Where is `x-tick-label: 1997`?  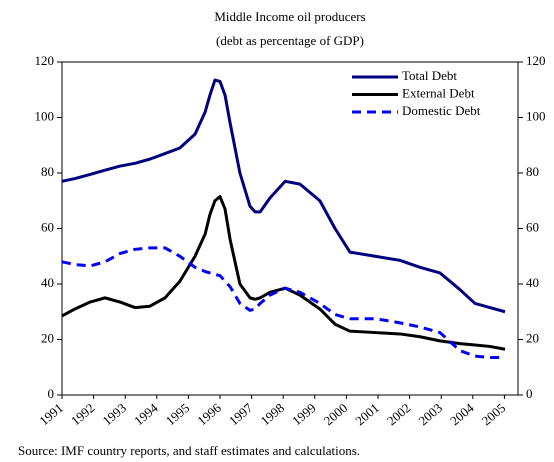
x-tick-label: 1997 is located at coordinates (241, 414).